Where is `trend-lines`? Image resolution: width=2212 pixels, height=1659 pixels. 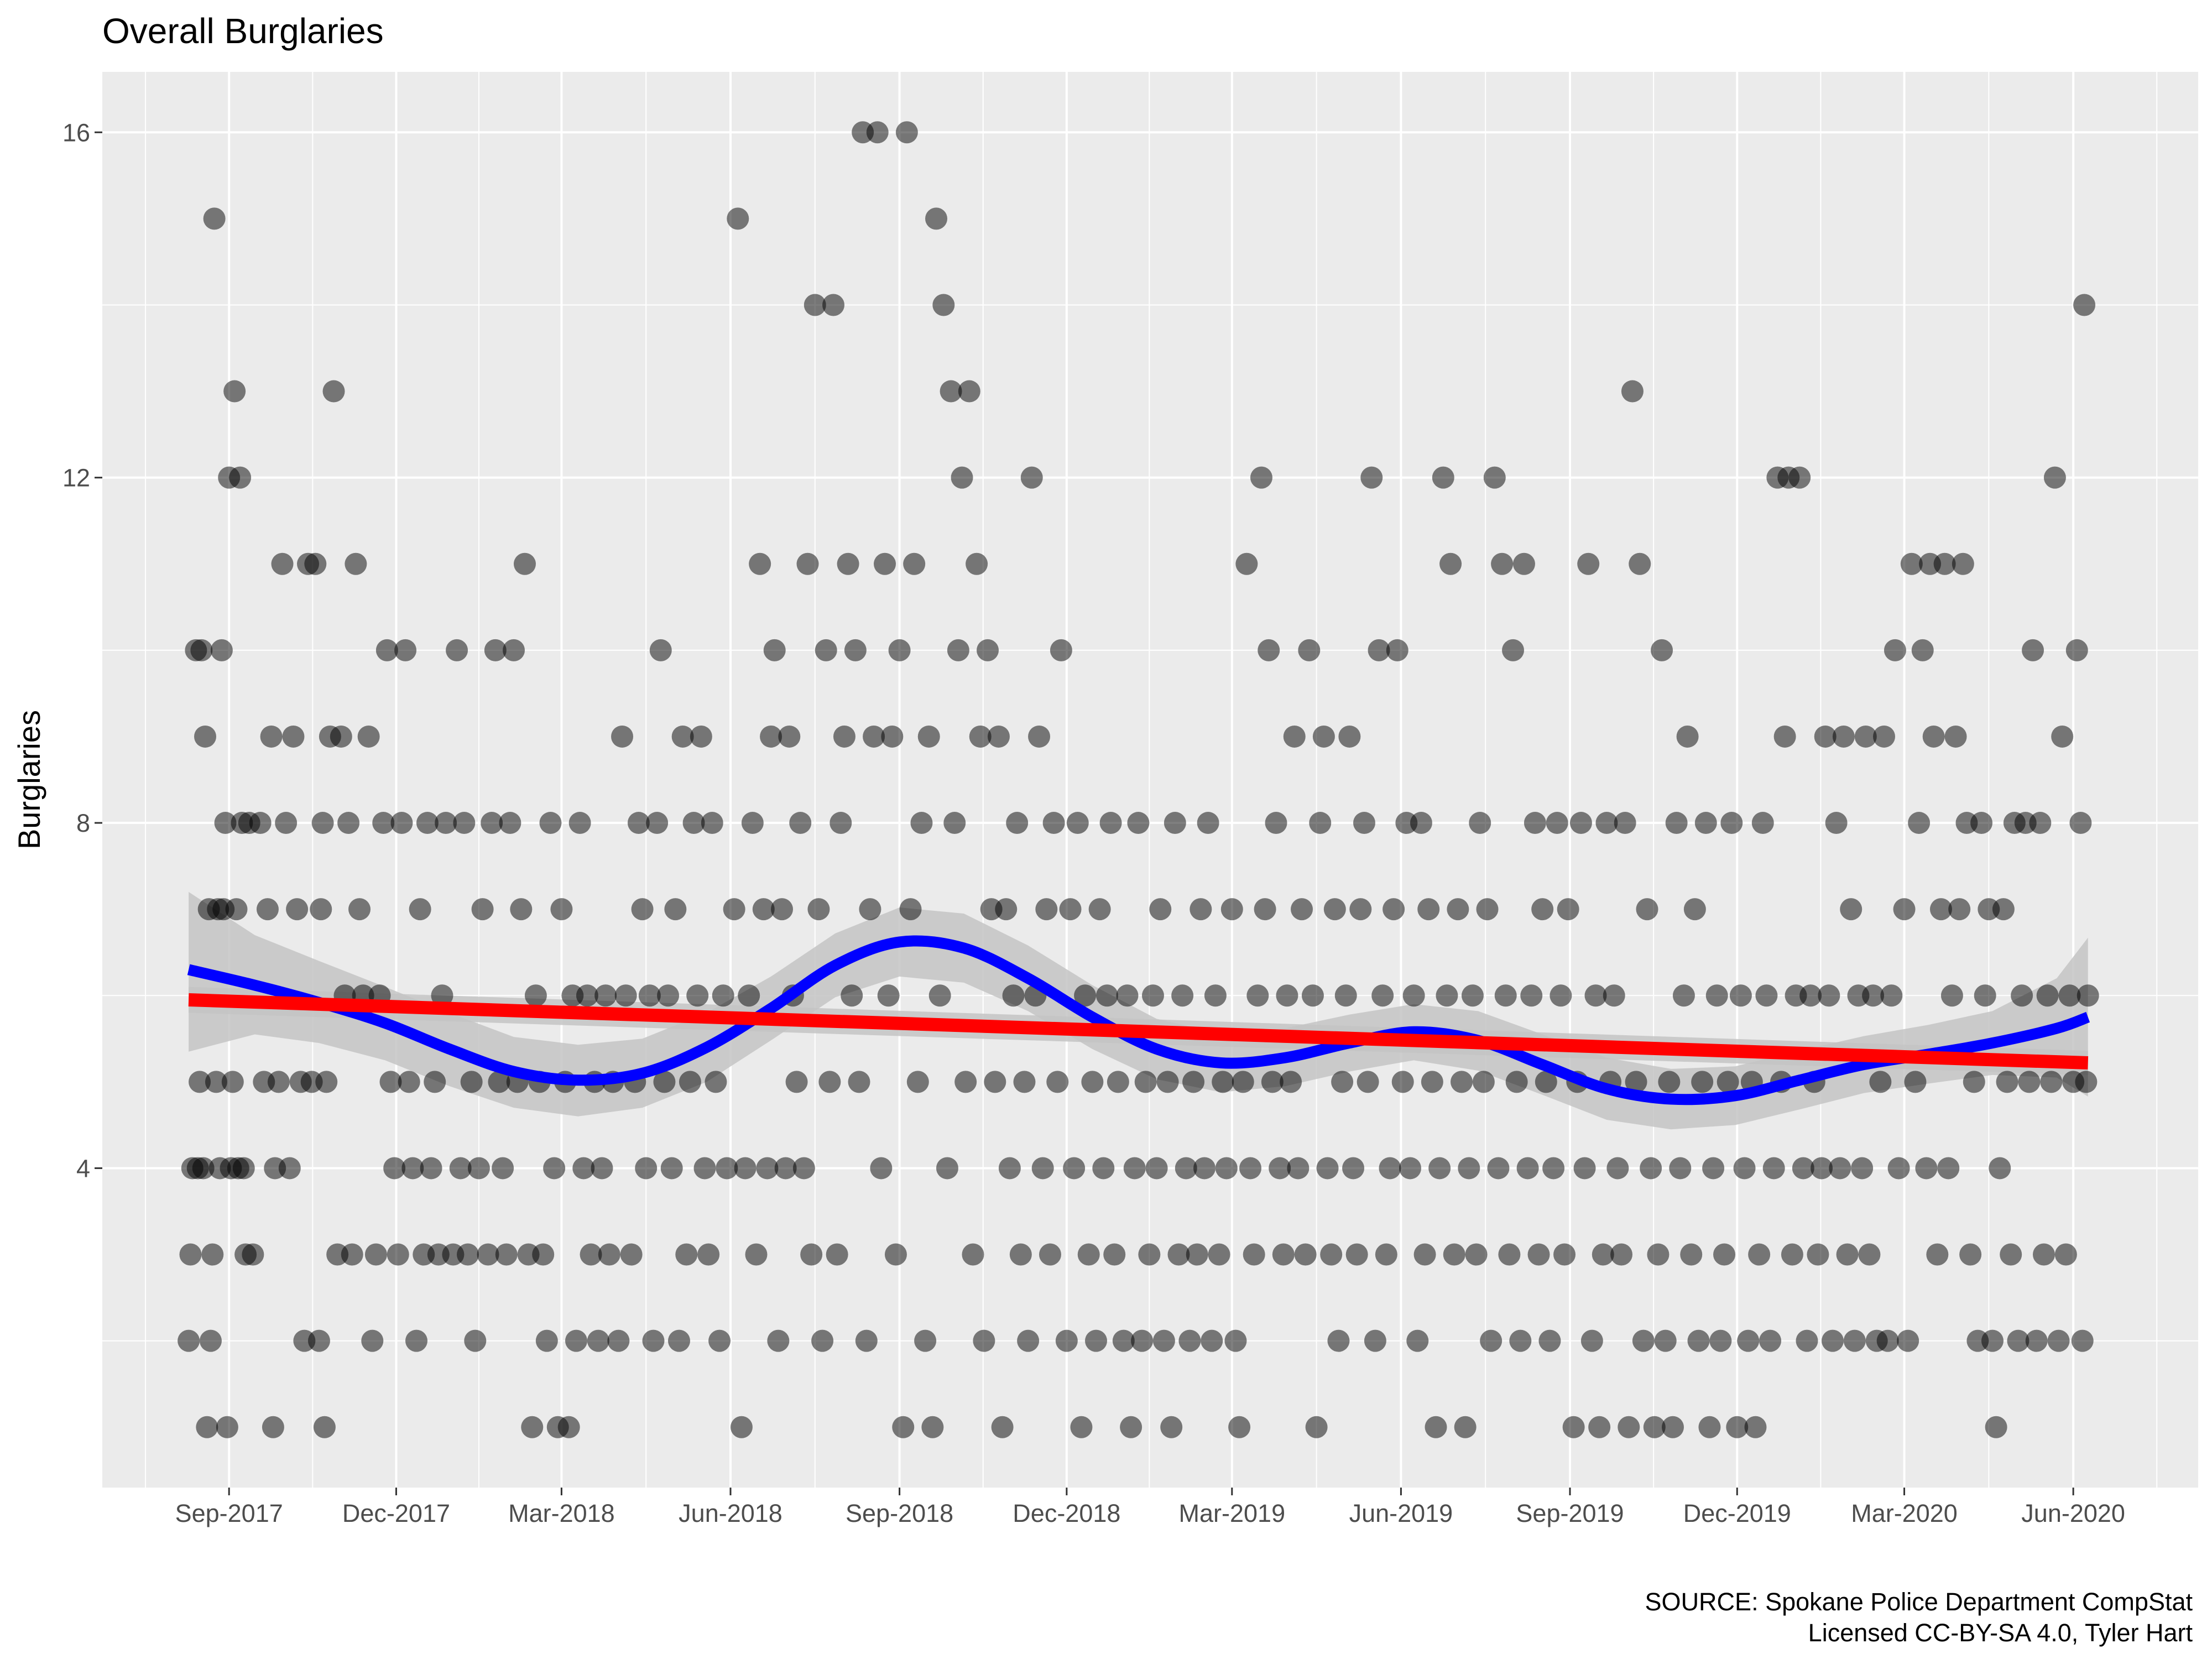 trend-lines is located at coordinates (1138, 1020).